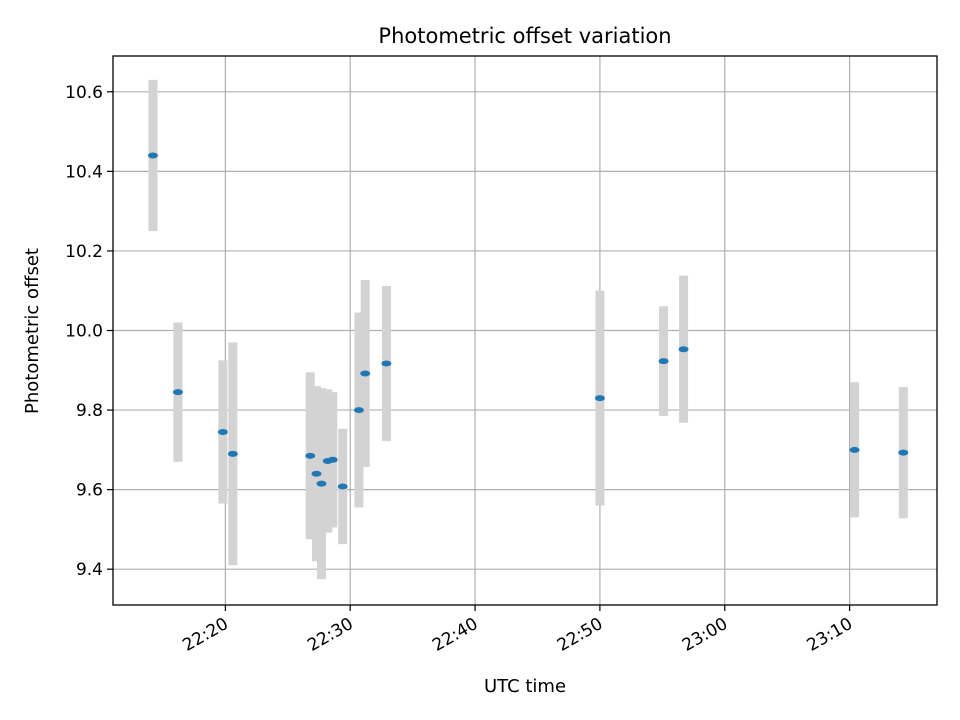 This screenshot has height=720, width=960. What do you see at coordinates (89, 411) in the screenshot?
I see `y-tick-label: 9.8` at bounding box center [89, 411].